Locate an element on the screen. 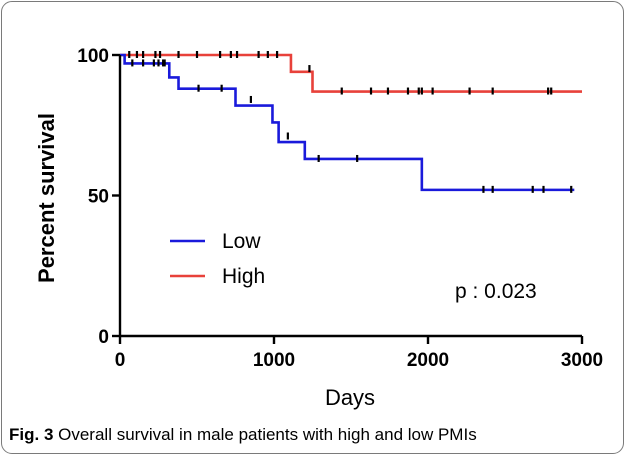 This screenshot has width=627, height=457. x-tick-label: 3000 is located at coordinates (582, 360).